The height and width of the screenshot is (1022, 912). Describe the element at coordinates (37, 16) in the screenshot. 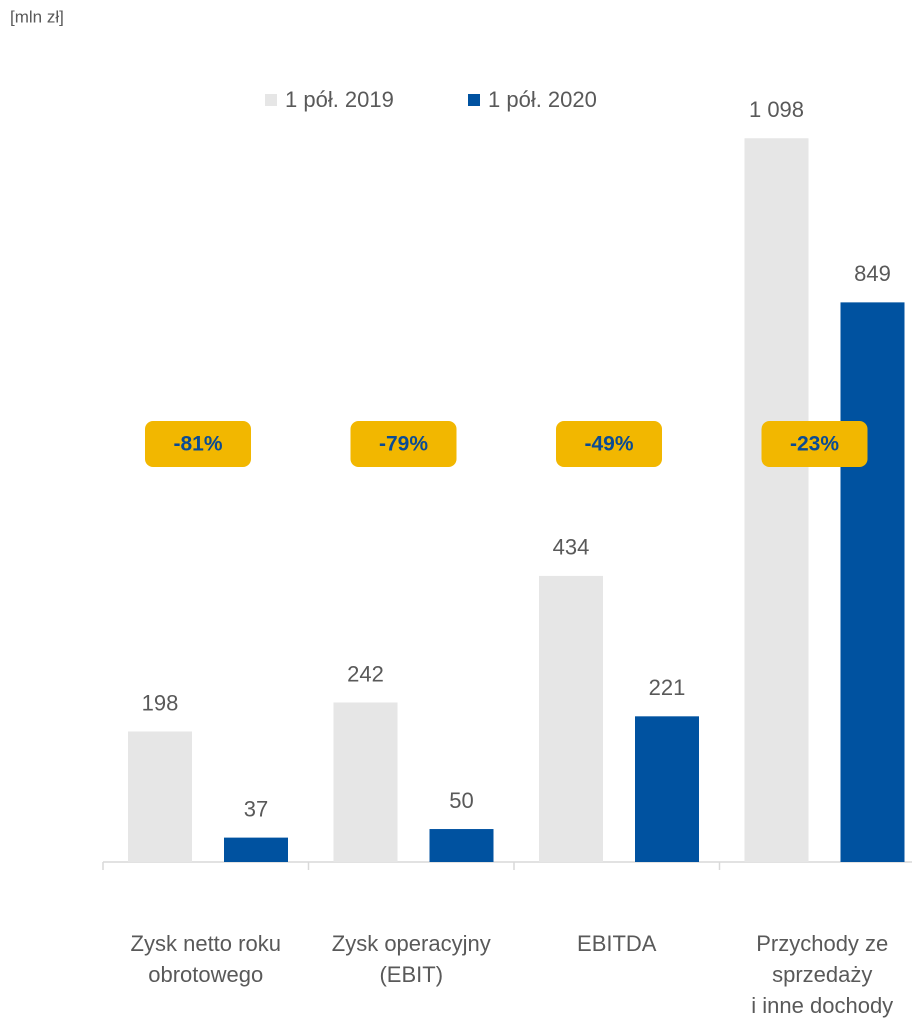

I see `unit-label: [mln zł]` at that location.